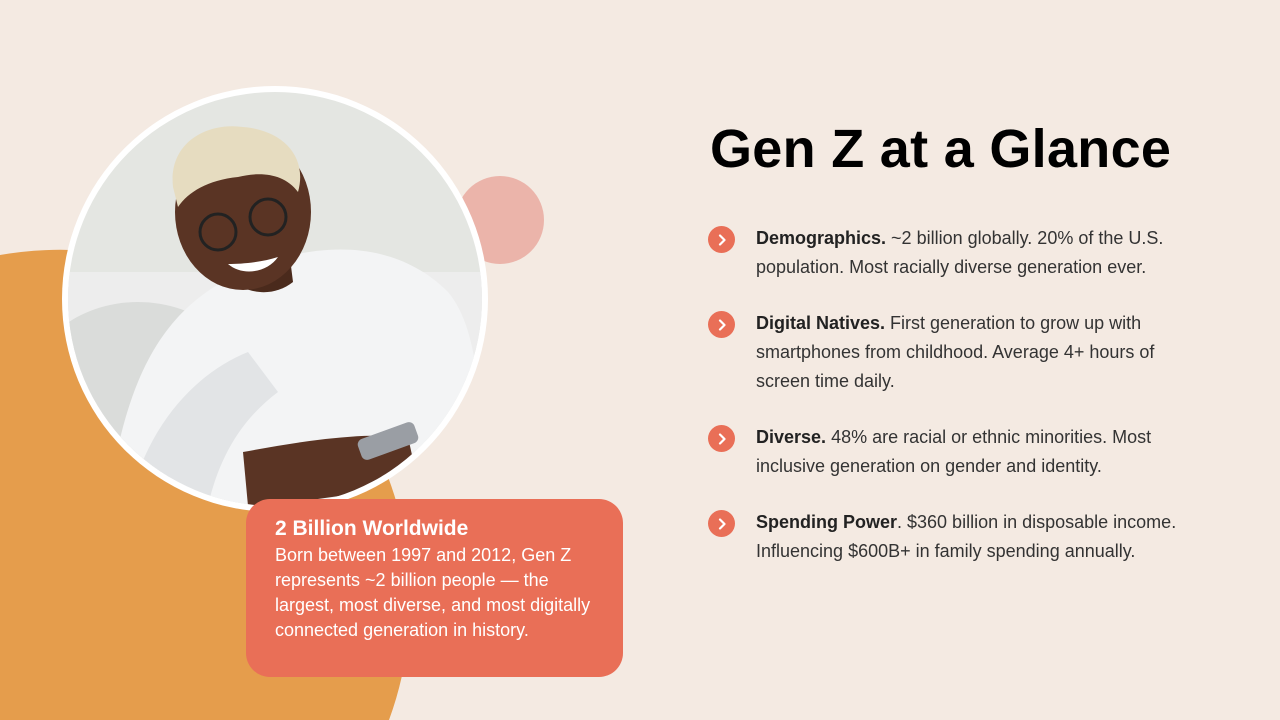 The image size is (1280, 720). What do you see at coordinates (821, 323) in the screenshot?
I see `item-label: Digital Natives.` at bounding box center [821, 323].